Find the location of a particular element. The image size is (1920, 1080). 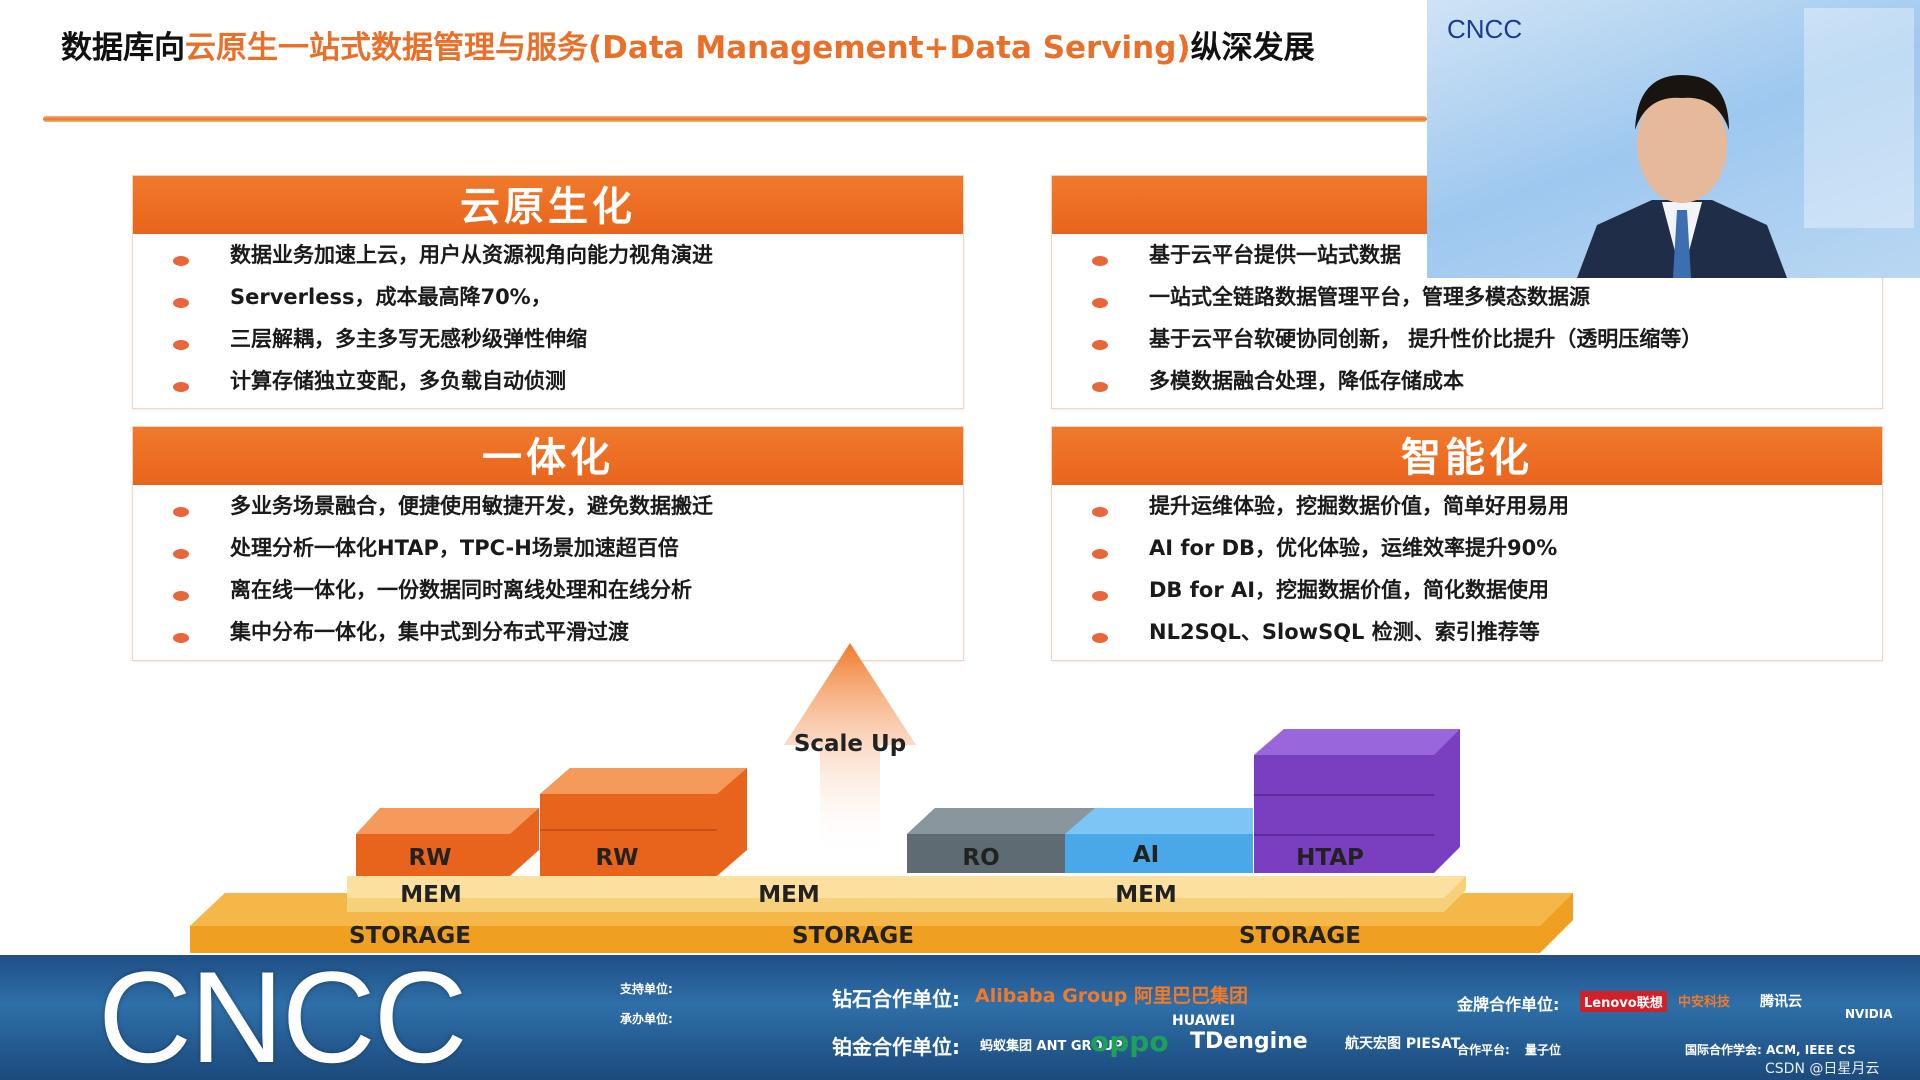

sponsor-column is located at coordinates (1859, 118).